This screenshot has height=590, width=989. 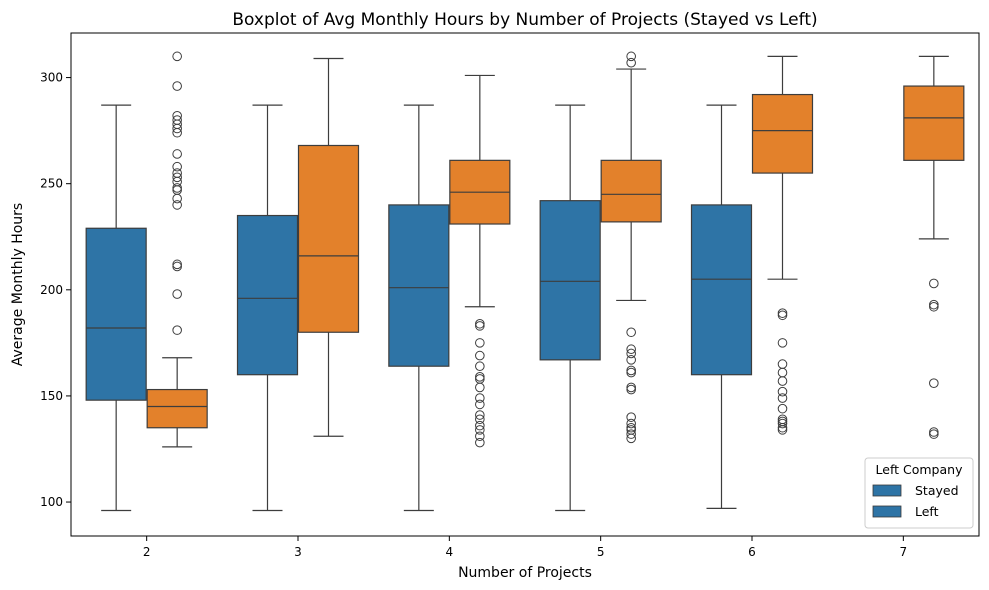 What do you see at coordinates (927, 511) in the screenshot?
I see `legend-label-left: Left` at bounding box center [927, 511].